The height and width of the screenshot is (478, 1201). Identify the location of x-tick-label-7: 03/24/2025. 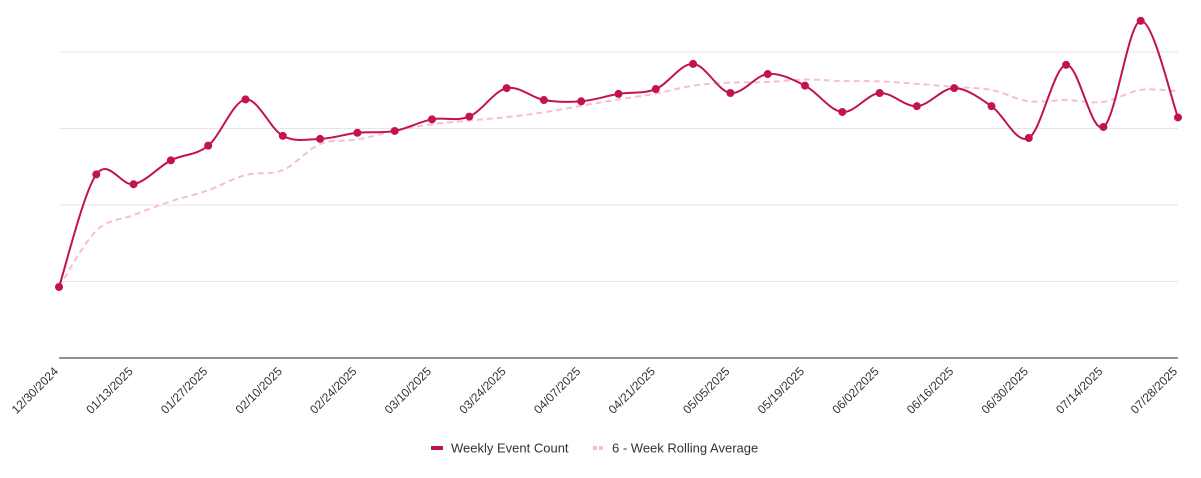
(482, 390).